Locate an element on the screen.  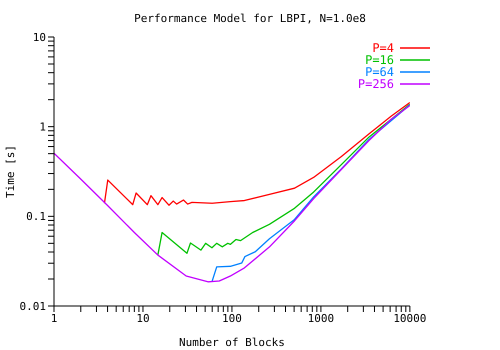
y-tick-label: 10 is located at coordinates (39, 37).